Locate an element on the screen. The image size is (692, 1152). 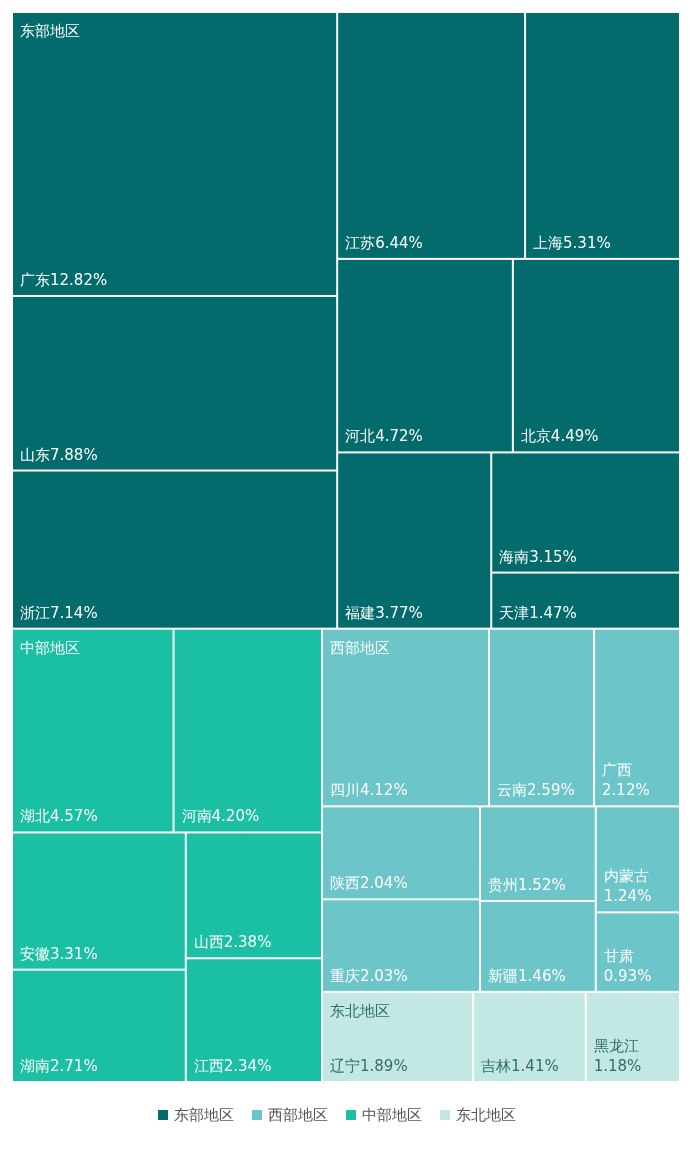
data-label: 4.49% is located at coordinates (574, 436).